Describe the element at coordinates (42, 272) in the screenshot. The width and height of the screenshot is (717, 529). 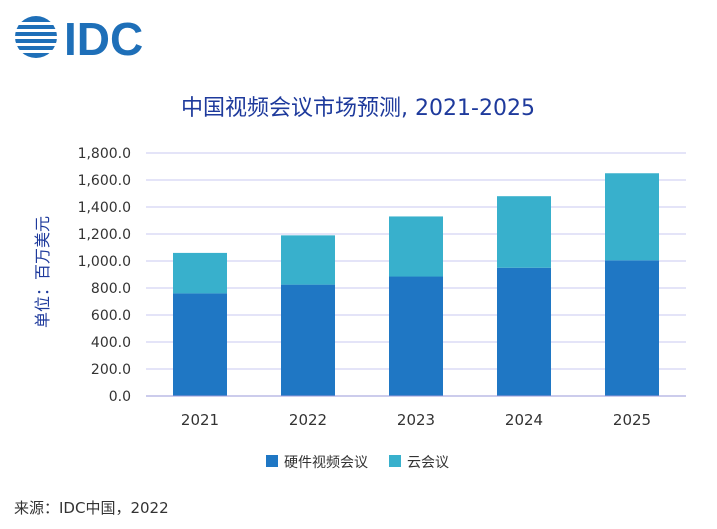
I see `y-axis-title: 单位：百万美元` at that location.